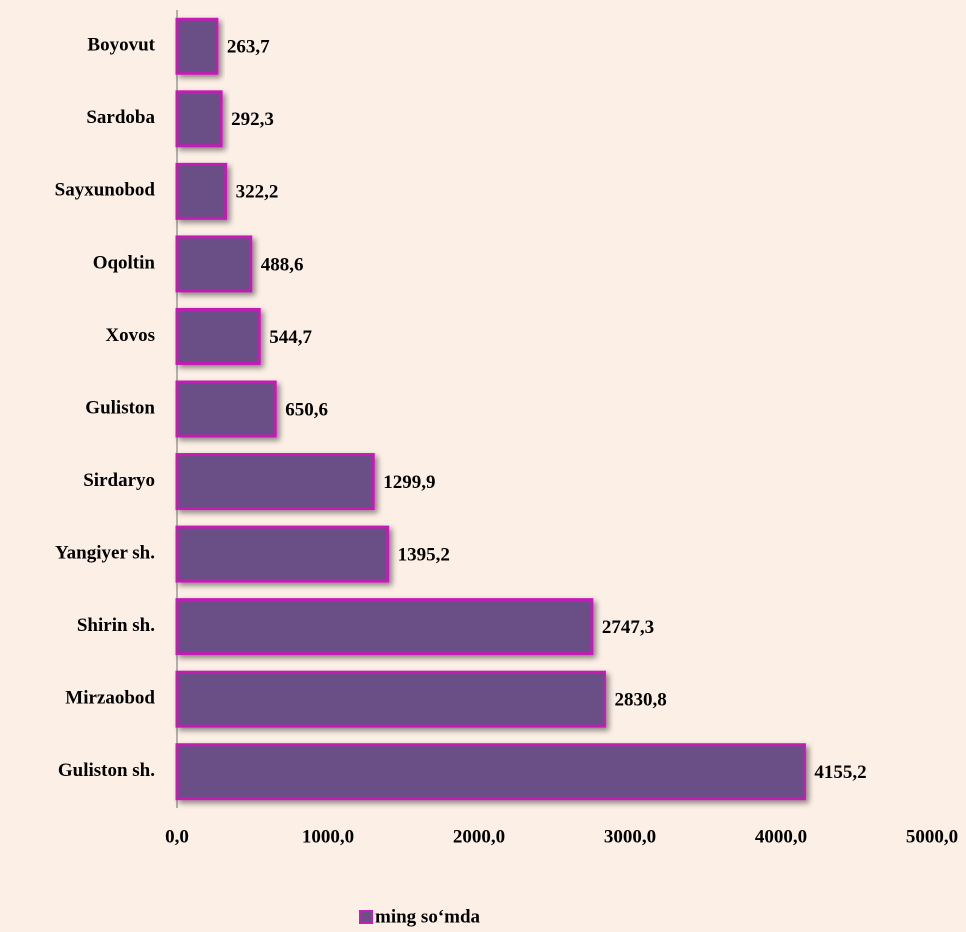 This screenshot has height=932, width=966. I want to click on data-label: 2747,3, so click(628, 627).